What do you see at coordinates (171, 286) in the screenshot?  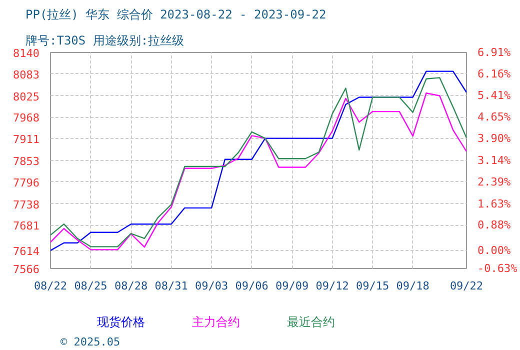 I see `x-tick-label: 08/31` at bounding box center [171, 286].